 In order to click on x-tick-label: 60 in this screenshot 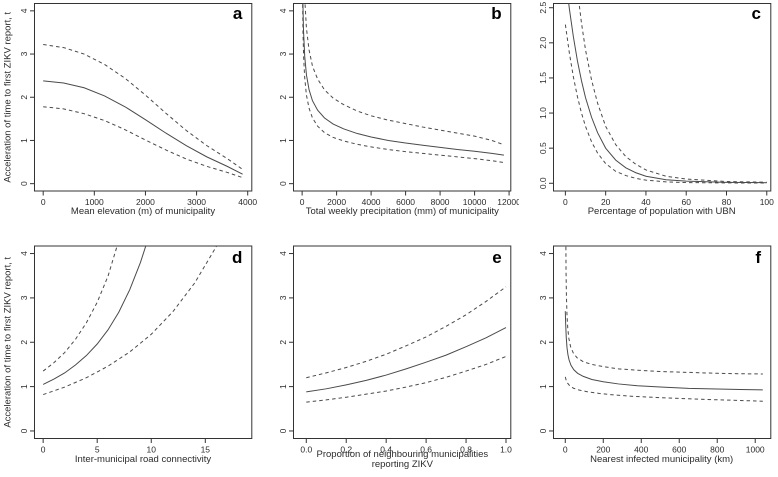, I will do `click(686, 202)`.